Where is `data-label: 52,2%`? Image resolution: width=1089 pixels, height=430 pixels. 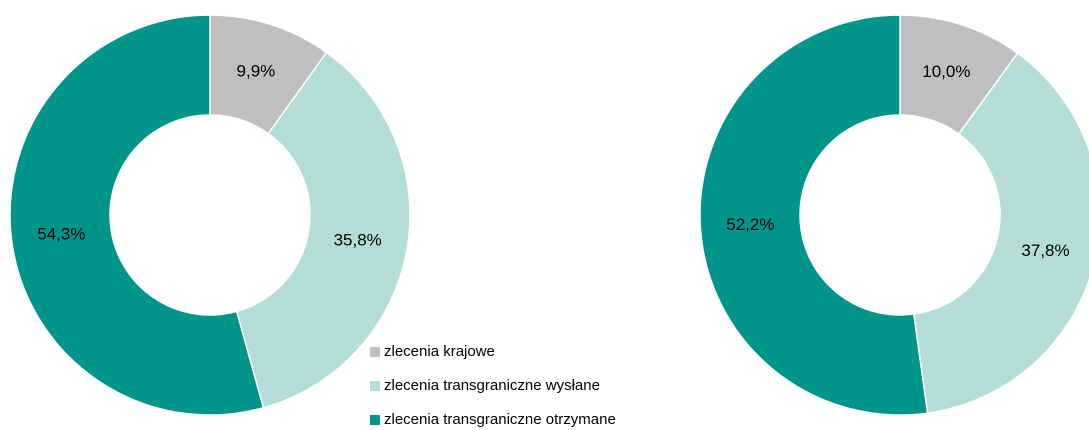
data-label: 52,2% is located at coordinates (750, 224).